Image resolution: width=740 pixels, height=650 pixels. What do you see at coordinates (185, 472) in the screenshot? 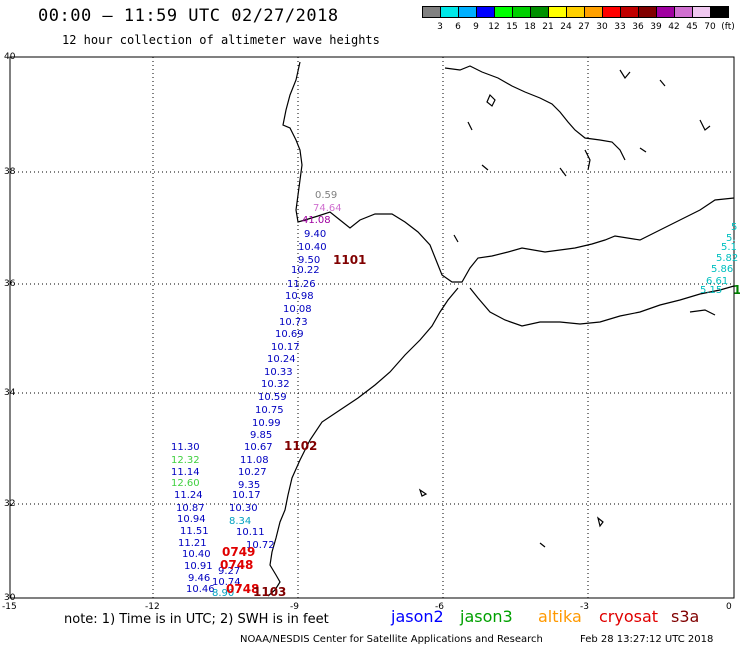
I see `wave-height-obs: 11.14` at bounding box center [185, 472].